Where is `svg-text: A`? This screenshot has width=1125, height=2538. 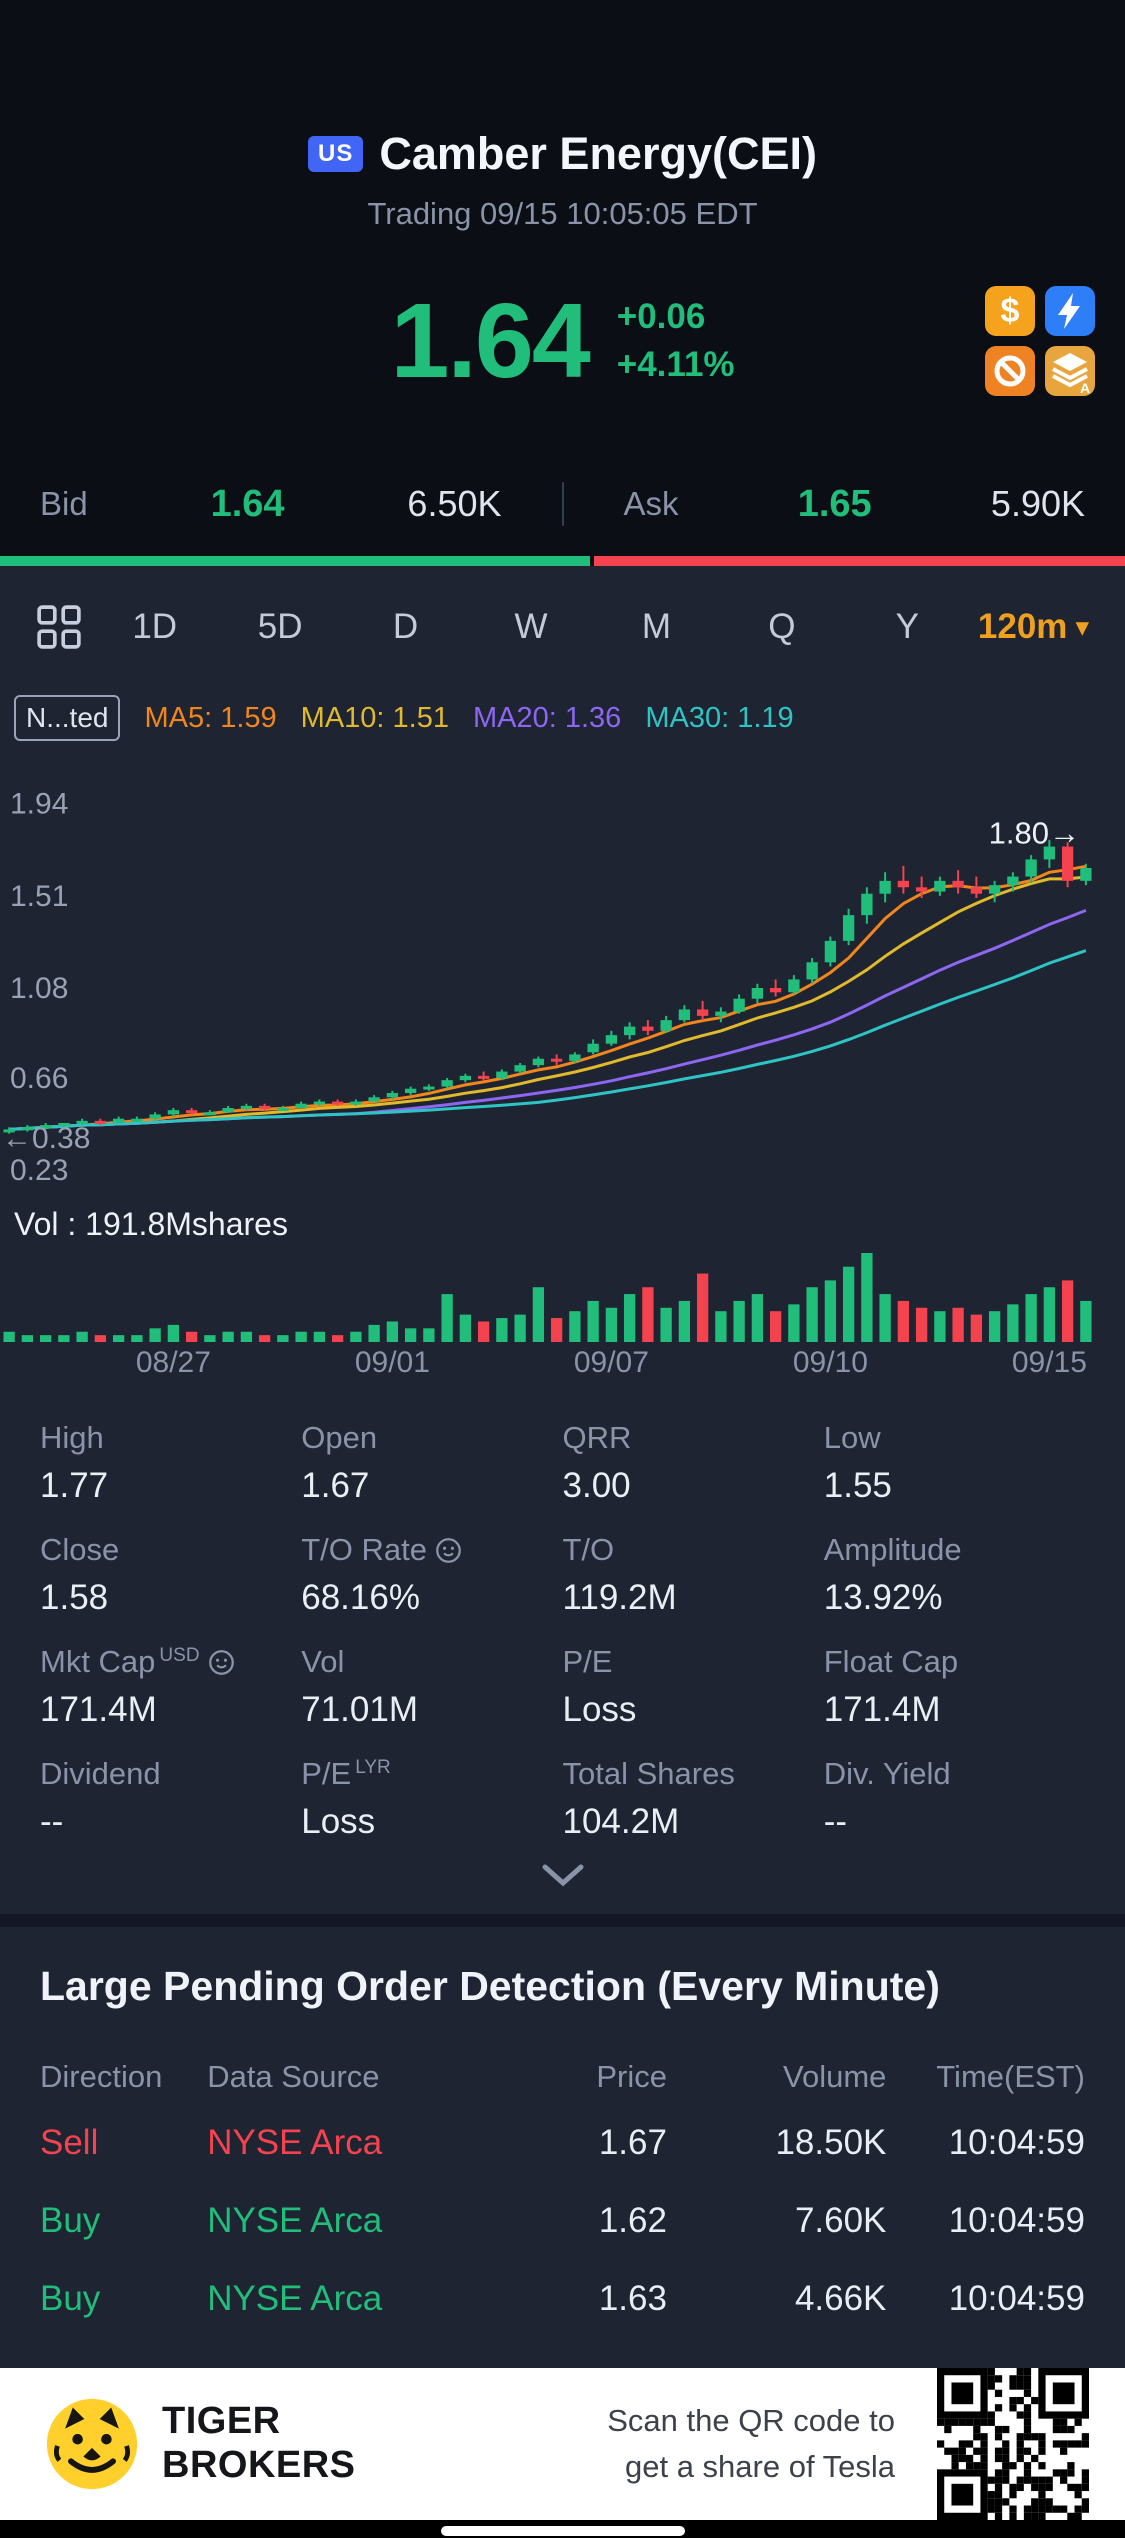 svg-text: A is located at coordinates (1085, 387).